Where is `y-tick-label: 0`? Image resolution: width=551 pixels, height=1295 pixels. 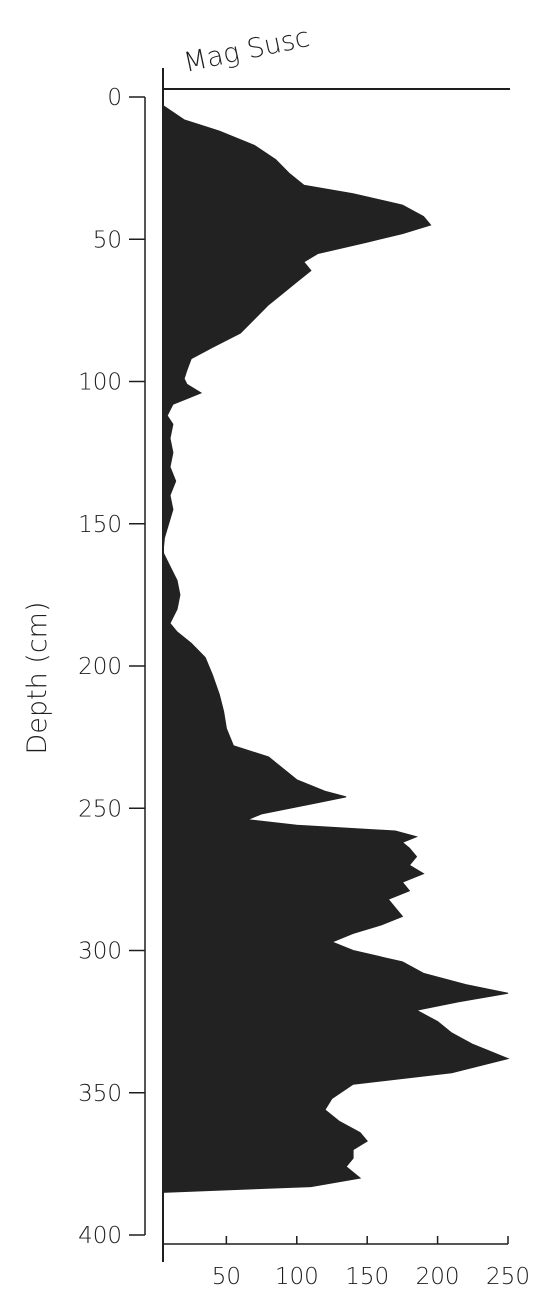
y-tick-label: 0 is located at coordinates (114, 98).